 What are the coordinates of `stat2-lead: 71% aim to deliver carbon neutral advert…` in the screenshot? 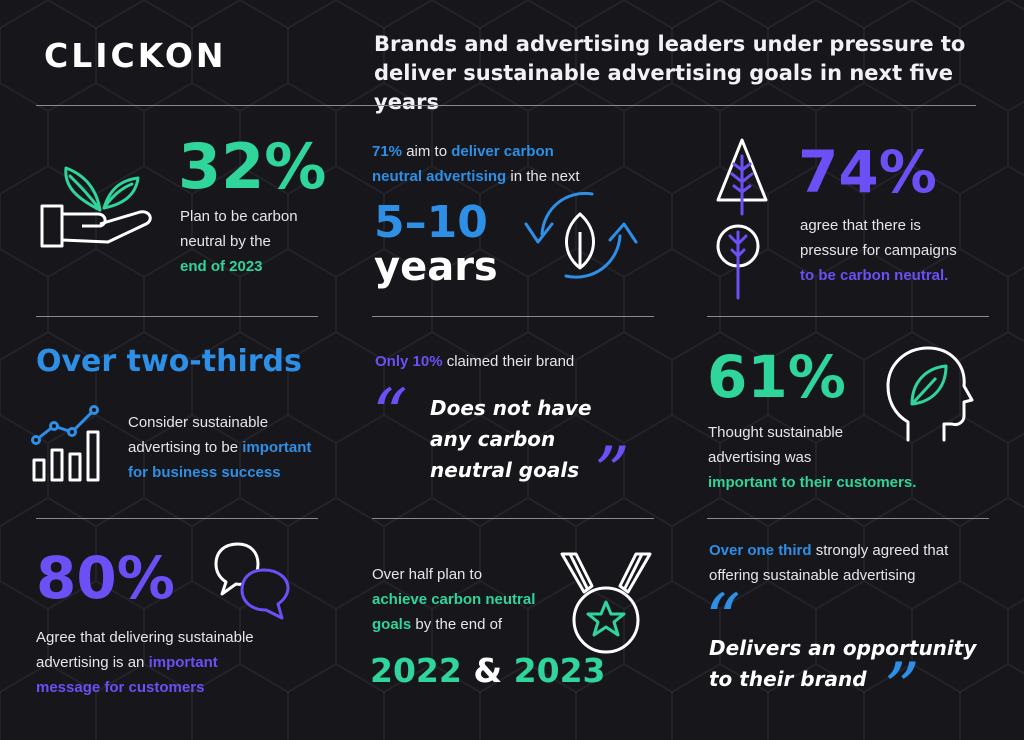 It's located at (497, 164).